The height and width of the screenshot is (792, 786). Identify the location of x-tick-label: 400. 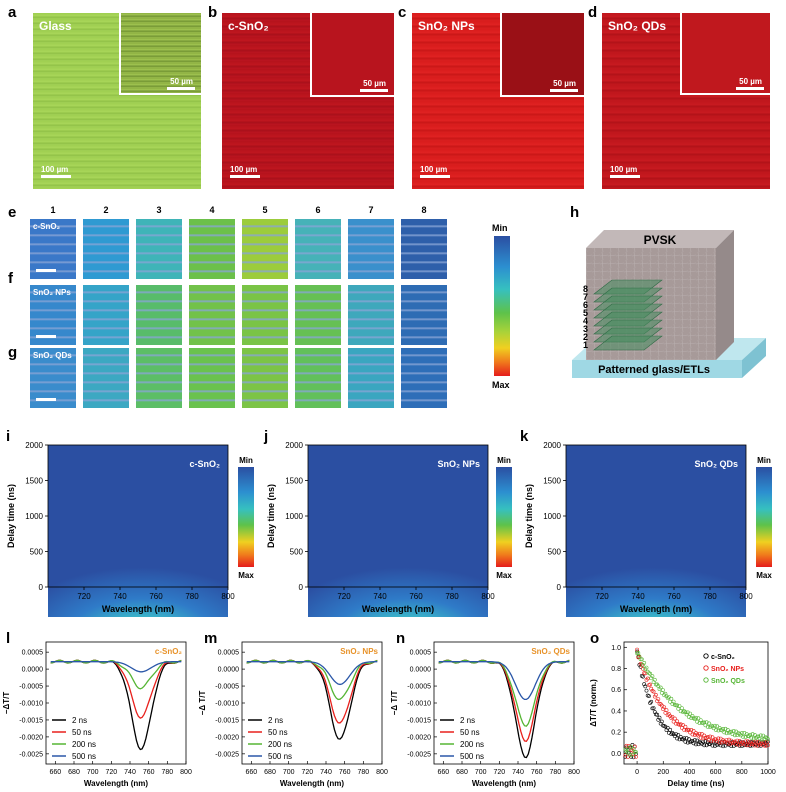
(690, 772).